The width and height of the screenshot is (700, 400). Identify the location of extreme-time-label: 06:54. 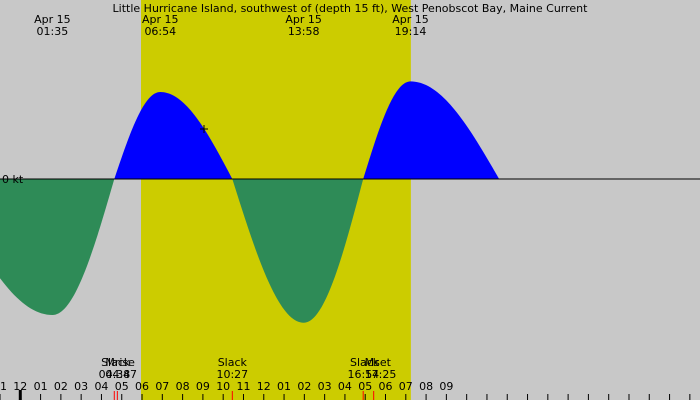
(160, 31).